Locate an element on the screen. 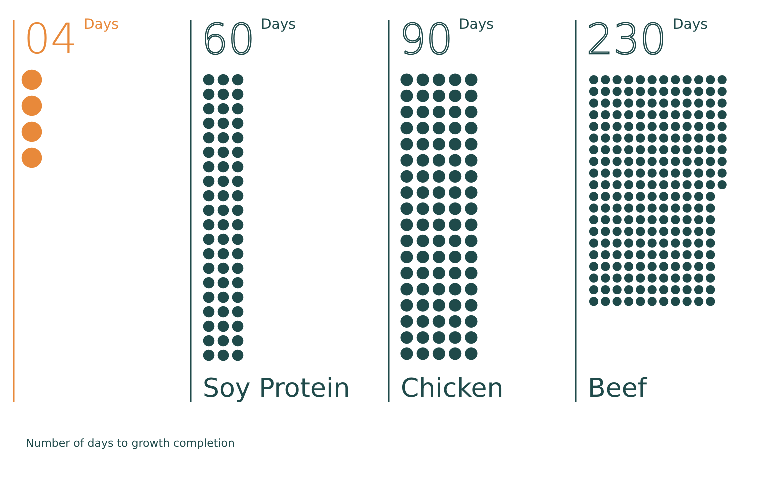 Image resolution: width=774 pixels, height=482 pixels. category-label: Soy Protein is located at coordinates (276, 389).